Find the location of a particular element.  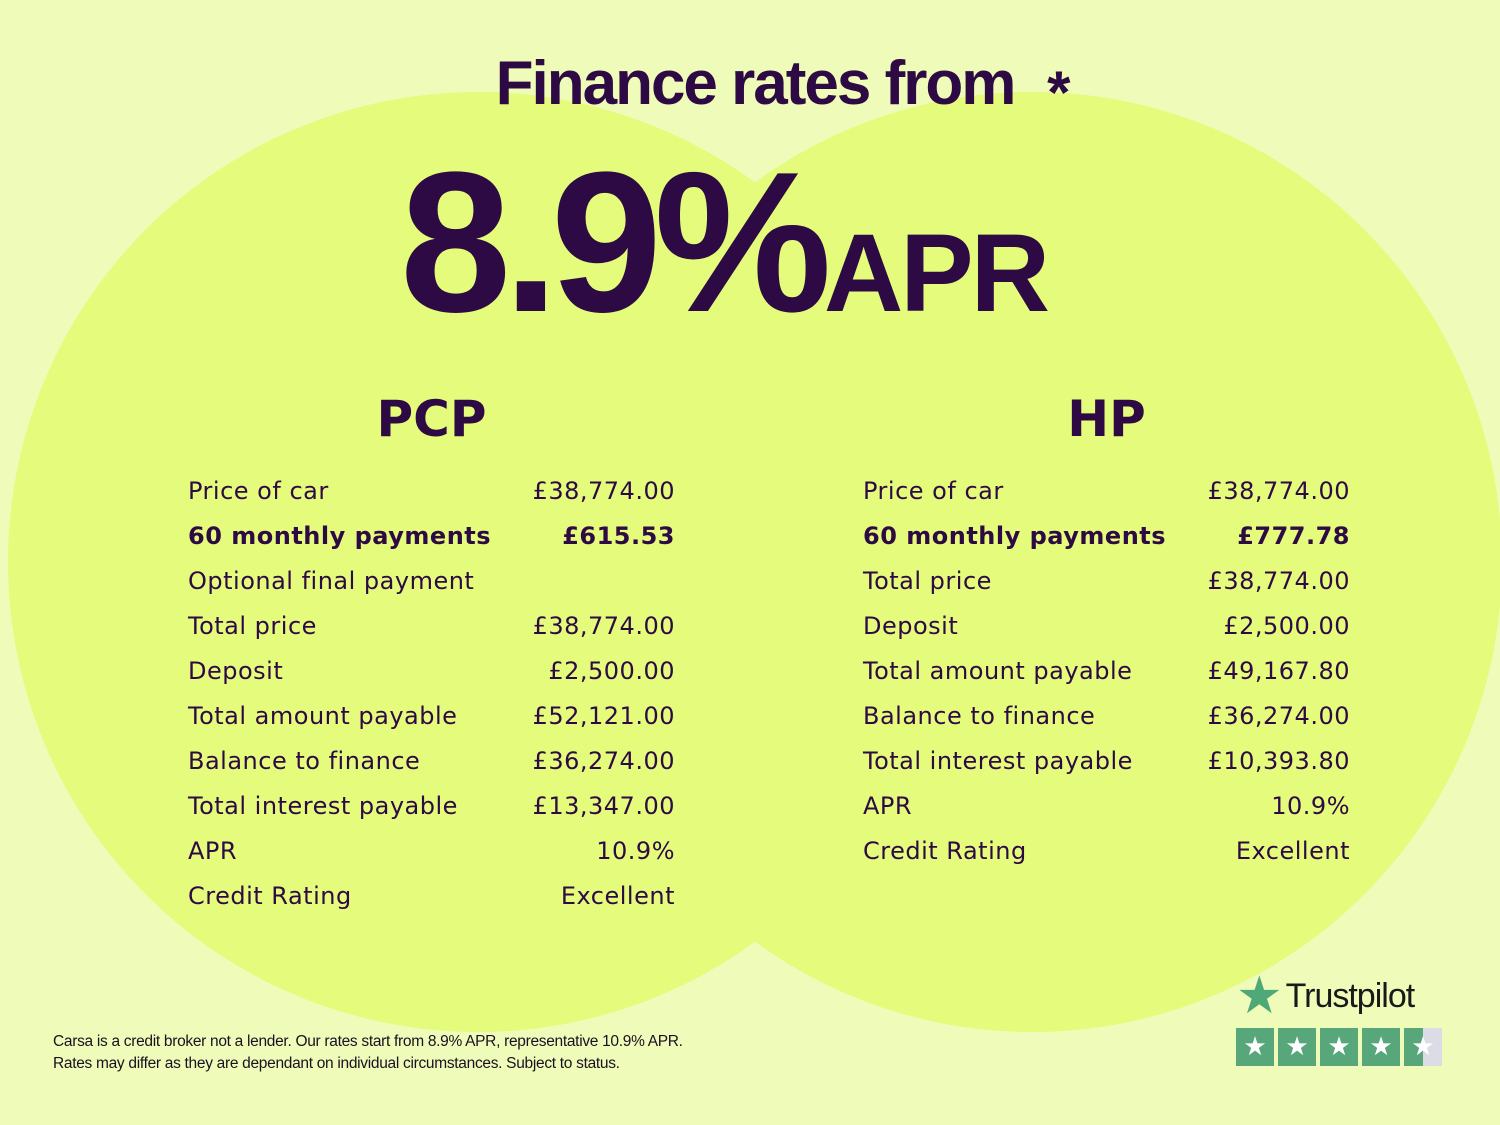

table-row: 60 monthly payments £615.53 is located at coordinates (431, 544).